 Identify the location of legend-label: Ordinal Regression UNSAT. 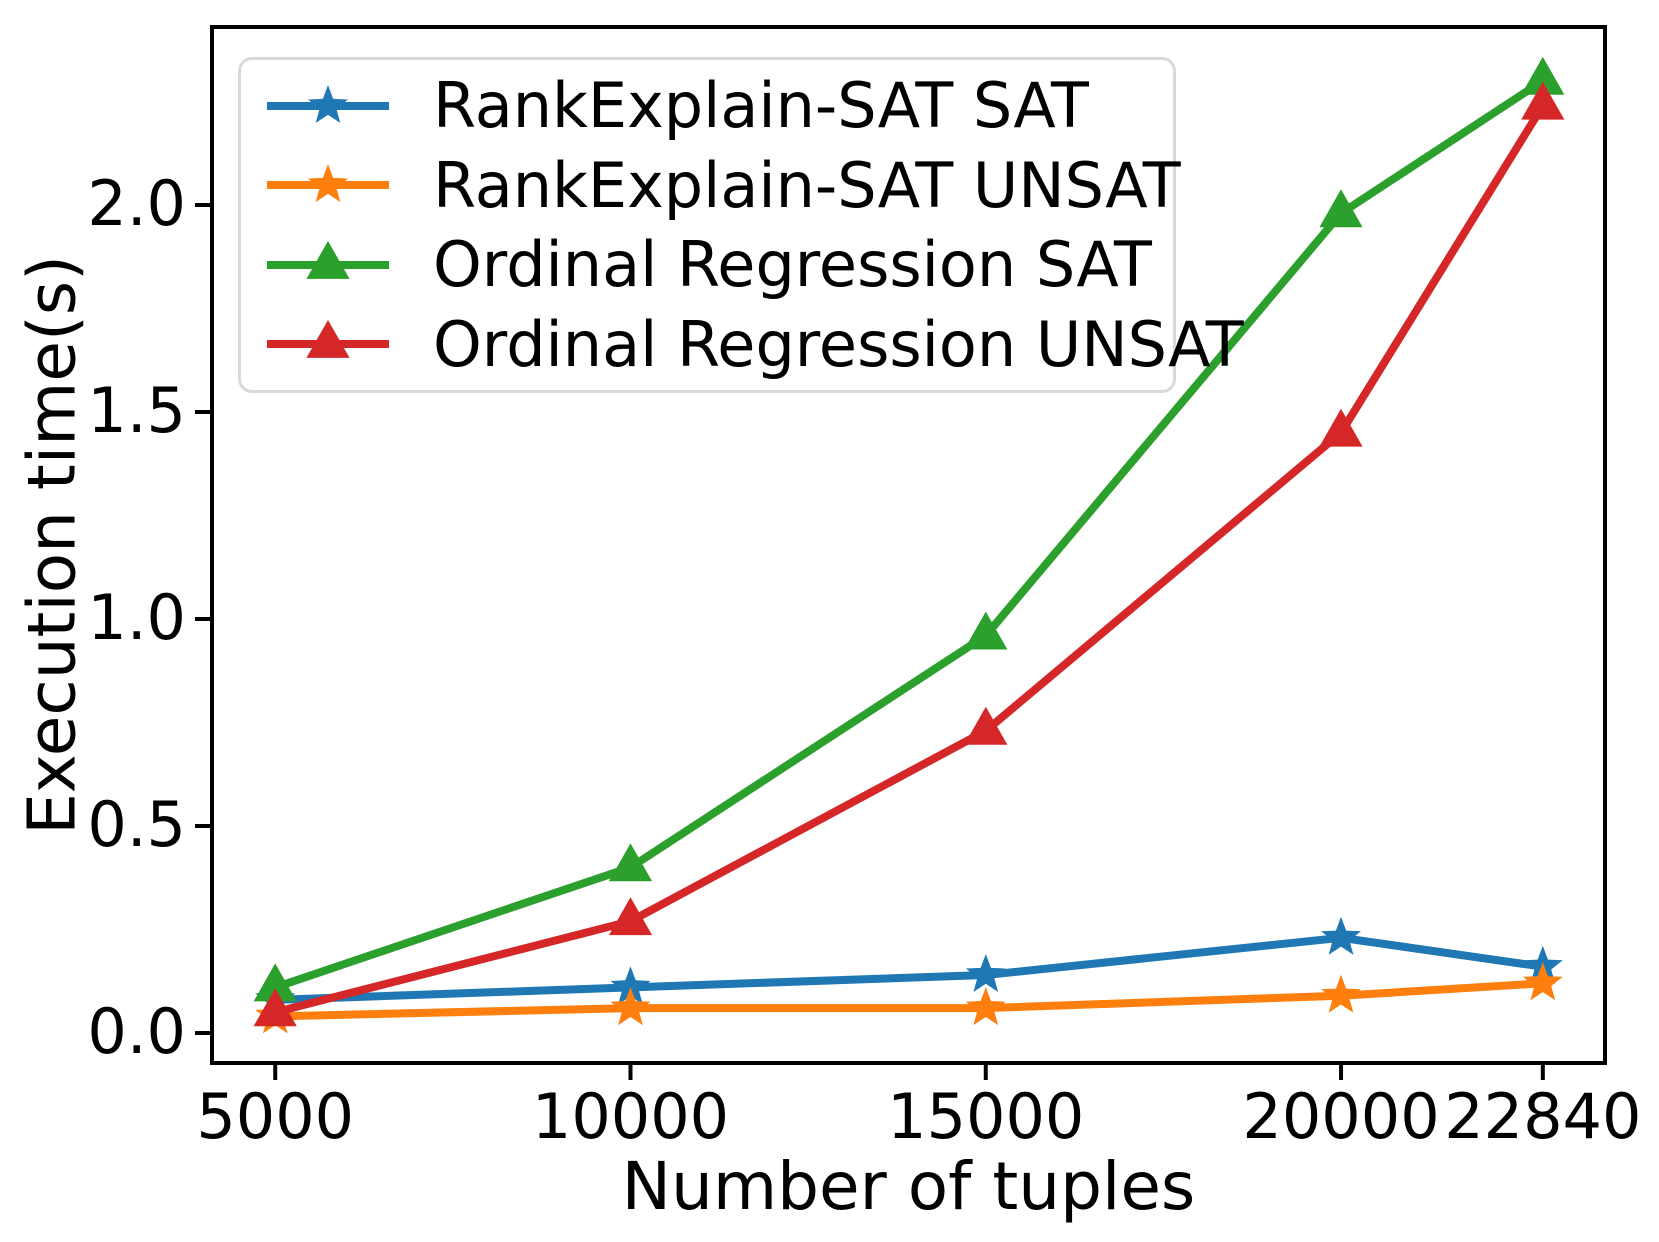
(838, 344).